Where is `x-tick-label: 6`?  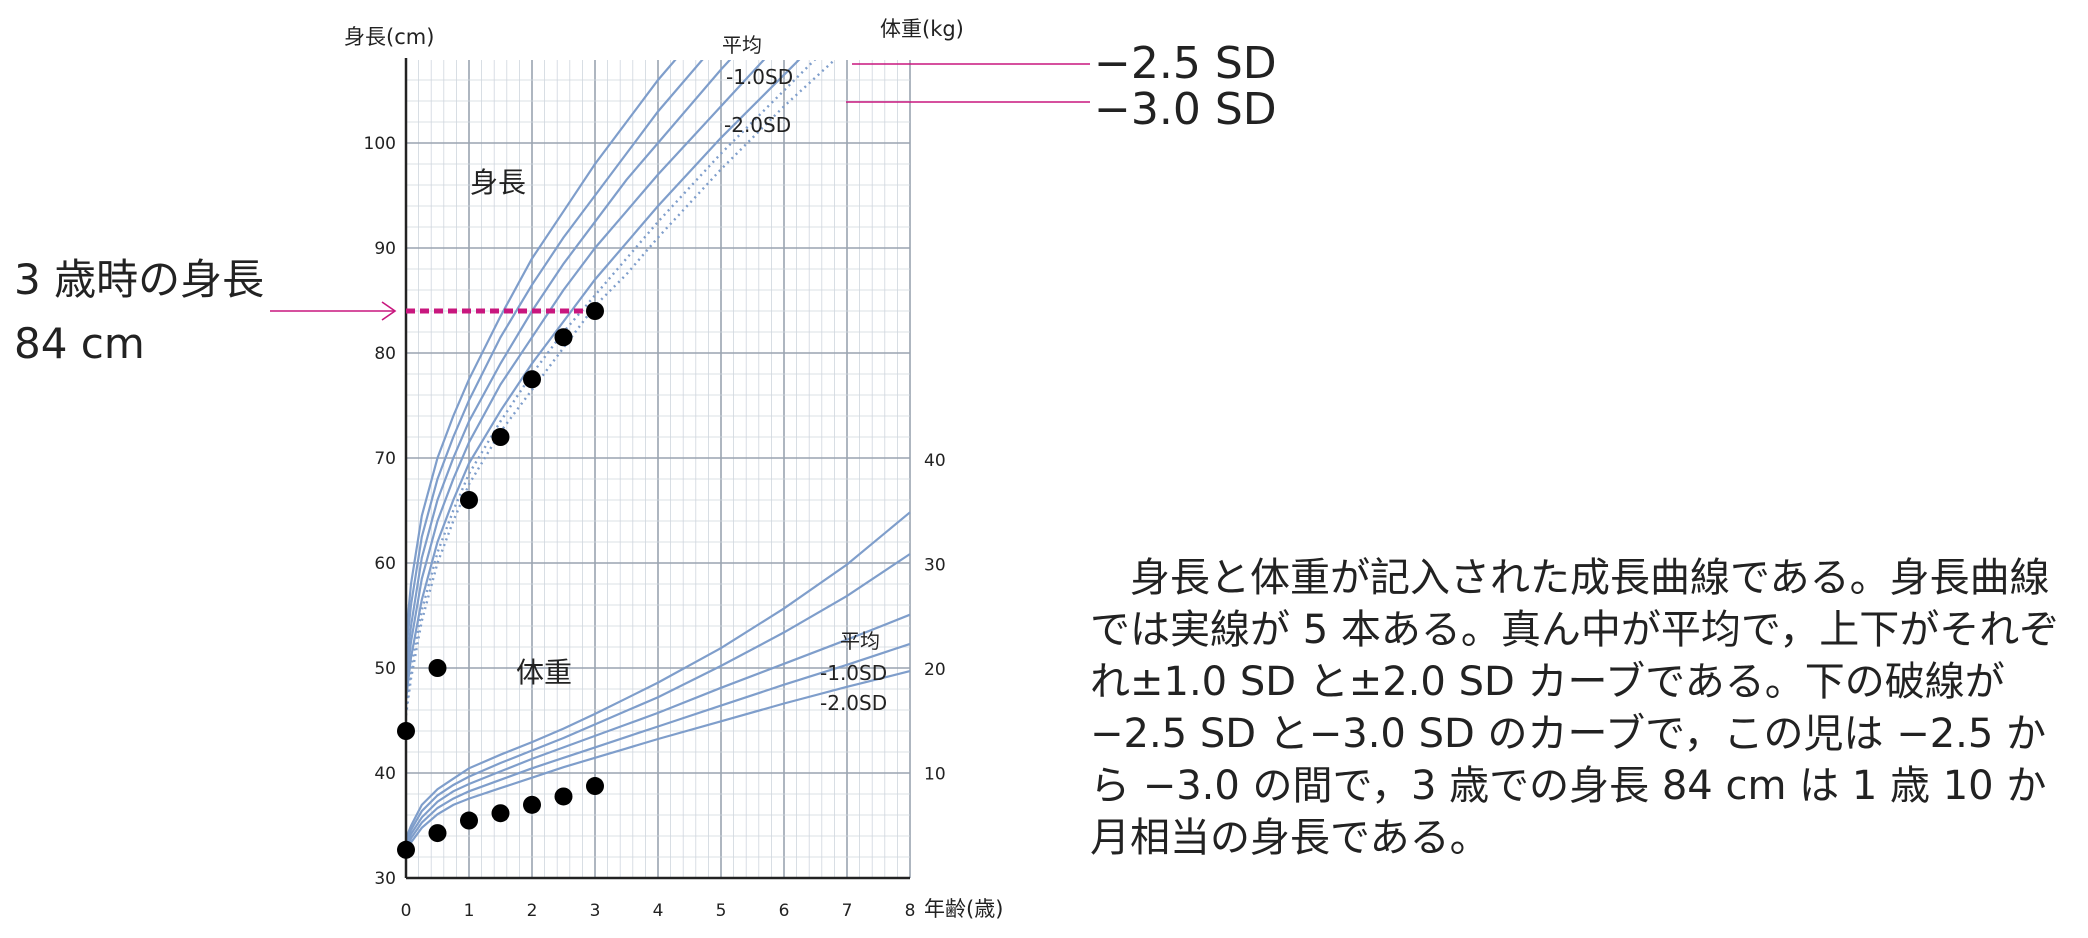 x-tick-label: 6 is located at coordinates (784, 911).